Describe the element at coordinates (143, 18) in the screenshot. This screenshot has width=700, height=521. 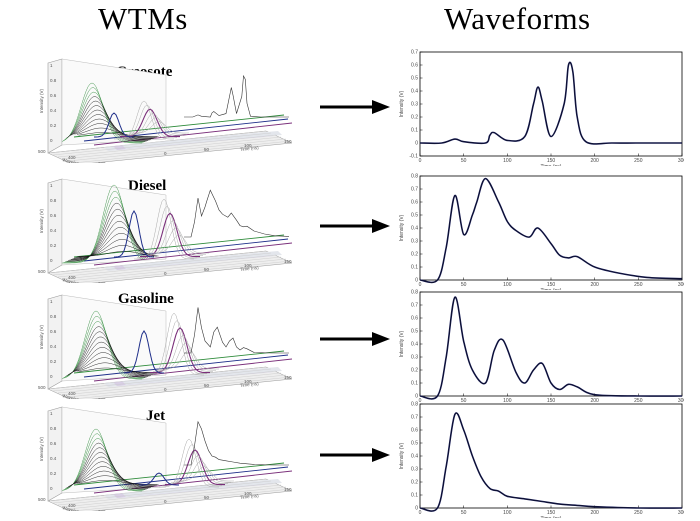
I see `wtms-column-title: WTMs` at that location.